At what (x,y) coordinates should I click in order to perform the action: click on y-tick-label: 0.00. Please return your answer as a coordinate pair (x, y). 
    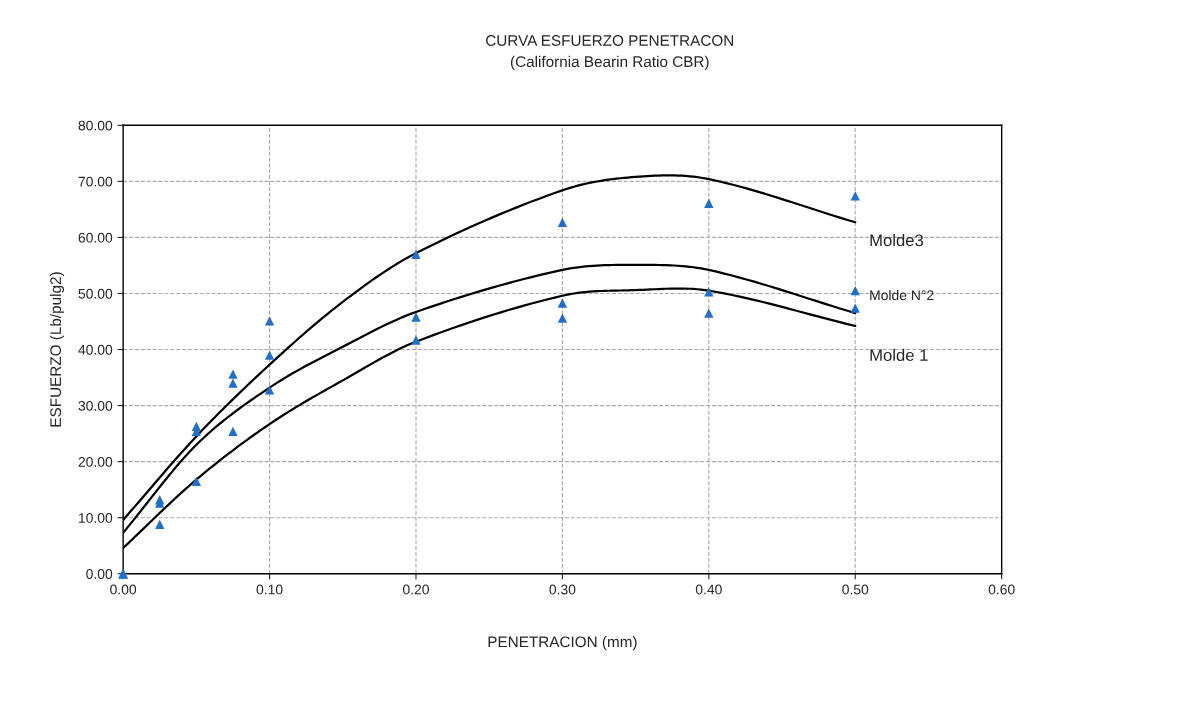
    Looking at the image, I should click on (99, 574).